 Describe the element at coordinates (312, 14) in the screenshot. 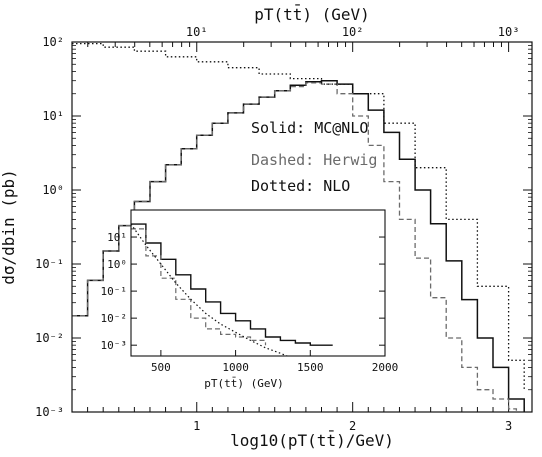

I see `top-axis-title: pT(tt̄) (GeV)` at that location.